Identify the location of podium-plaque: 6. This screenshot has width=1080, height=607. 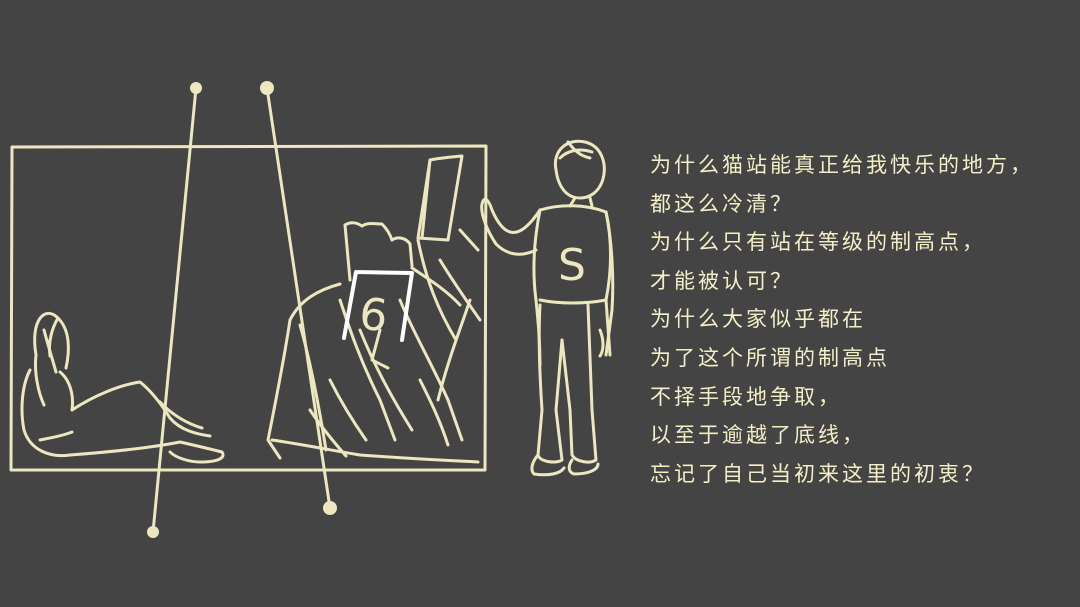
(378, 306).